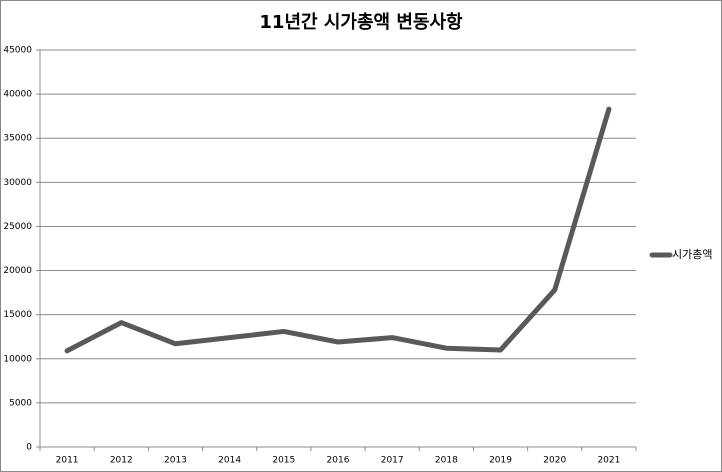 The width and height of the screenshot is (722, 472). Describe the element at coordinates (17, 95) in the screenshot. I see `y-tick-label: 40000` at that location.